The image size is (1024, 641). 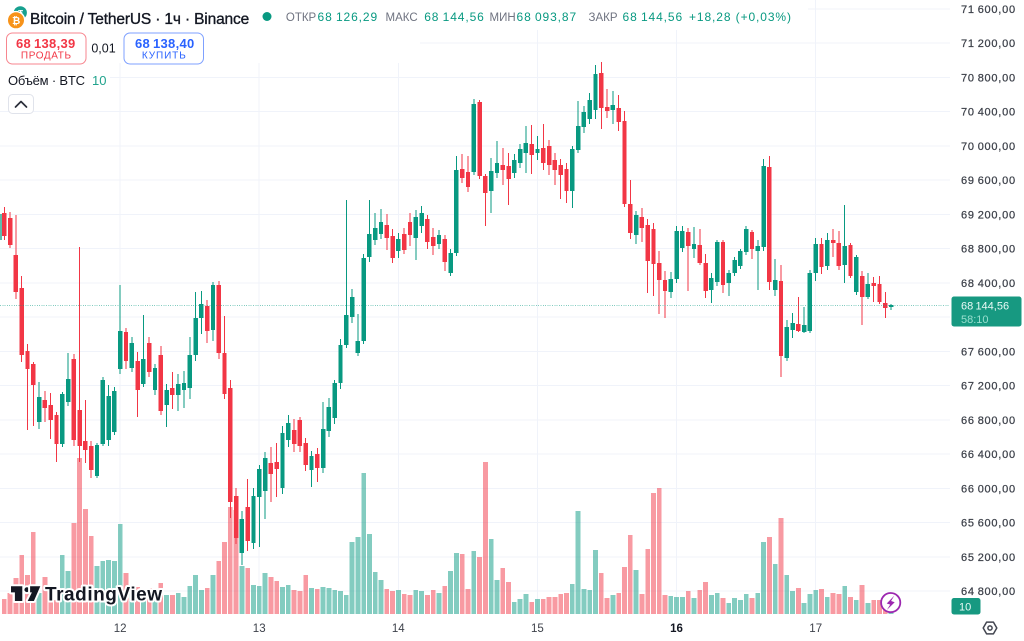 What do you see at coordinates (398, 629) in the screenshot?
I see `svg-text: 14` at bounding box center [398, 629].